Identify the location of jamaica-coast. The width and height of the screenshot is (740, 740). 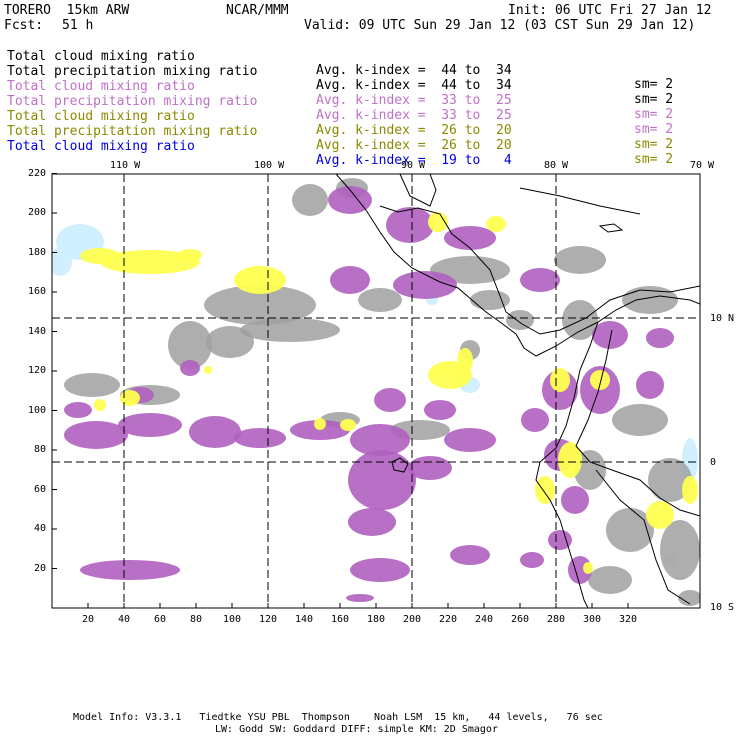
(611, 228).